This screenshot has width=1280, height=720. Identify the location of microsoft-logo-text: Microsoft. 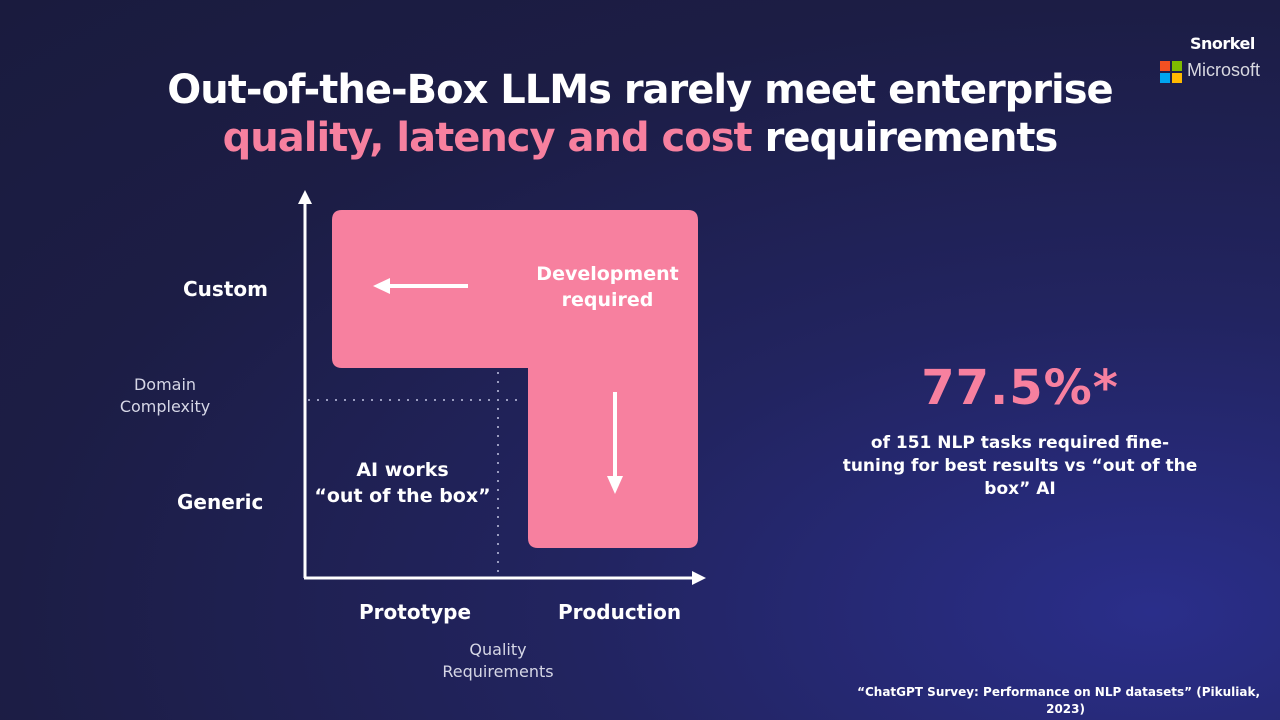
(1224, 70).